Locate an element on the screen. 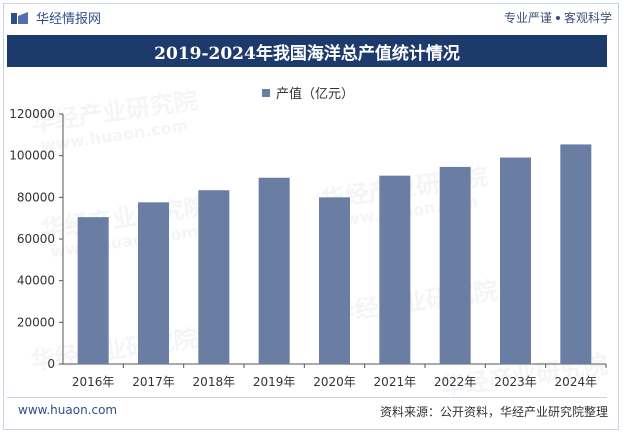 The width and height of the screenshot is (624, 435). x-tick-label: 2021年 is located at coordinates (395, 382).